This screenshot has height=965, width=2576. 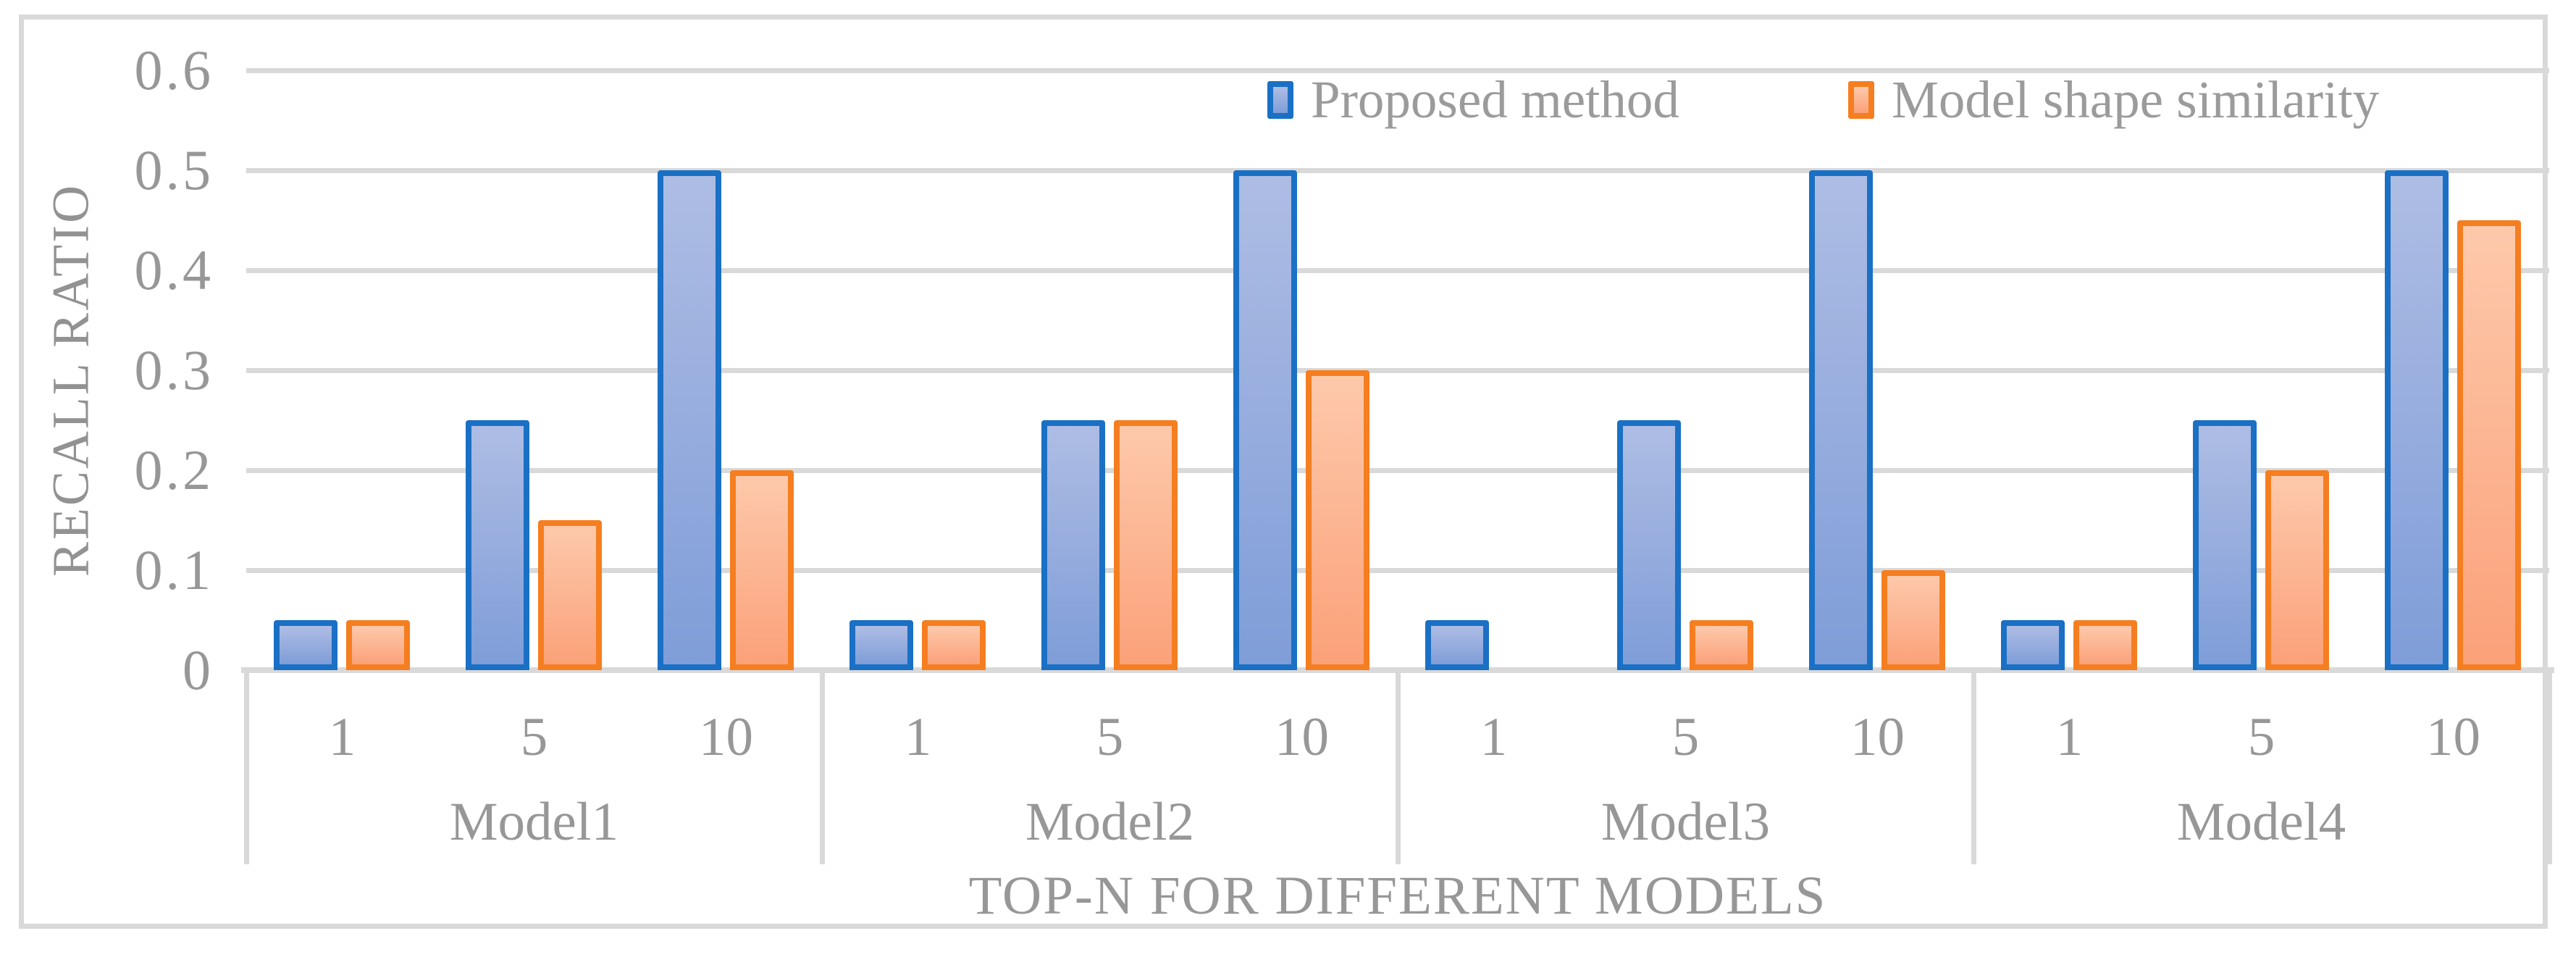 I want to click on bar-proposed-method-model1-n5, so click(x=497, y=545).